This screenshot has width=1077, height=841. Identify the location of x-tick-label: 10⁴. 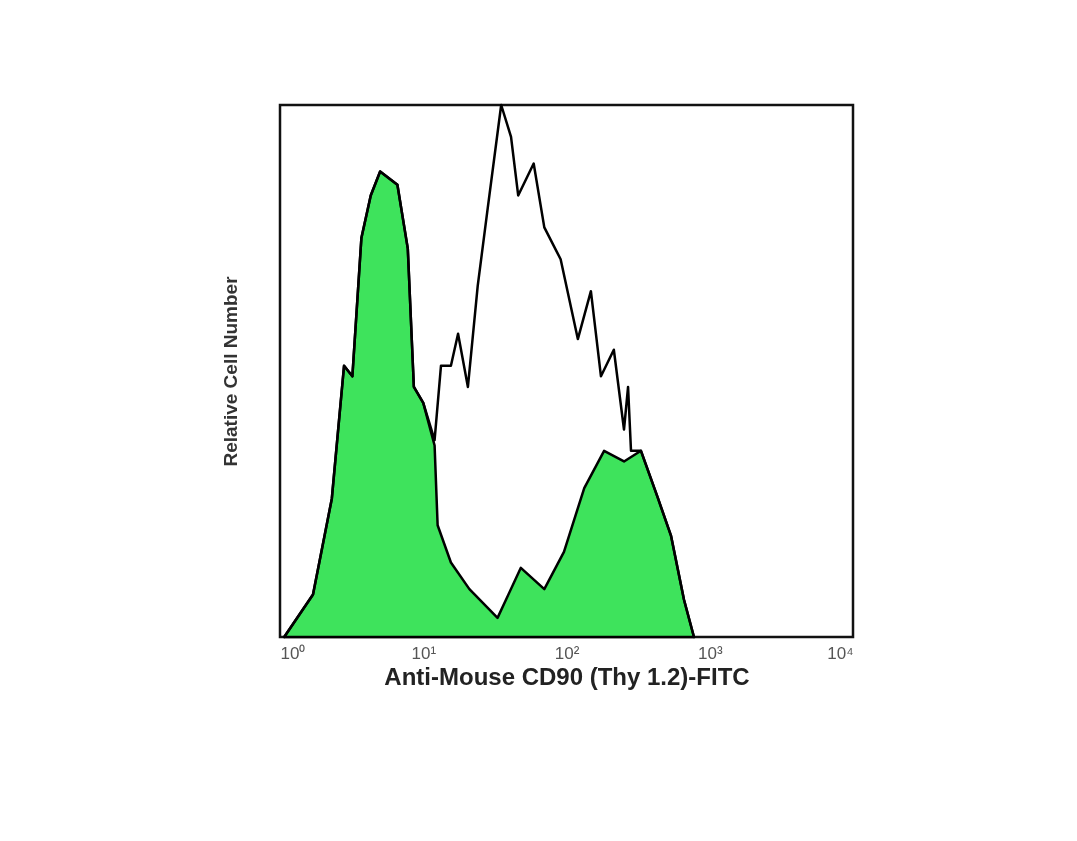
(840, 653).